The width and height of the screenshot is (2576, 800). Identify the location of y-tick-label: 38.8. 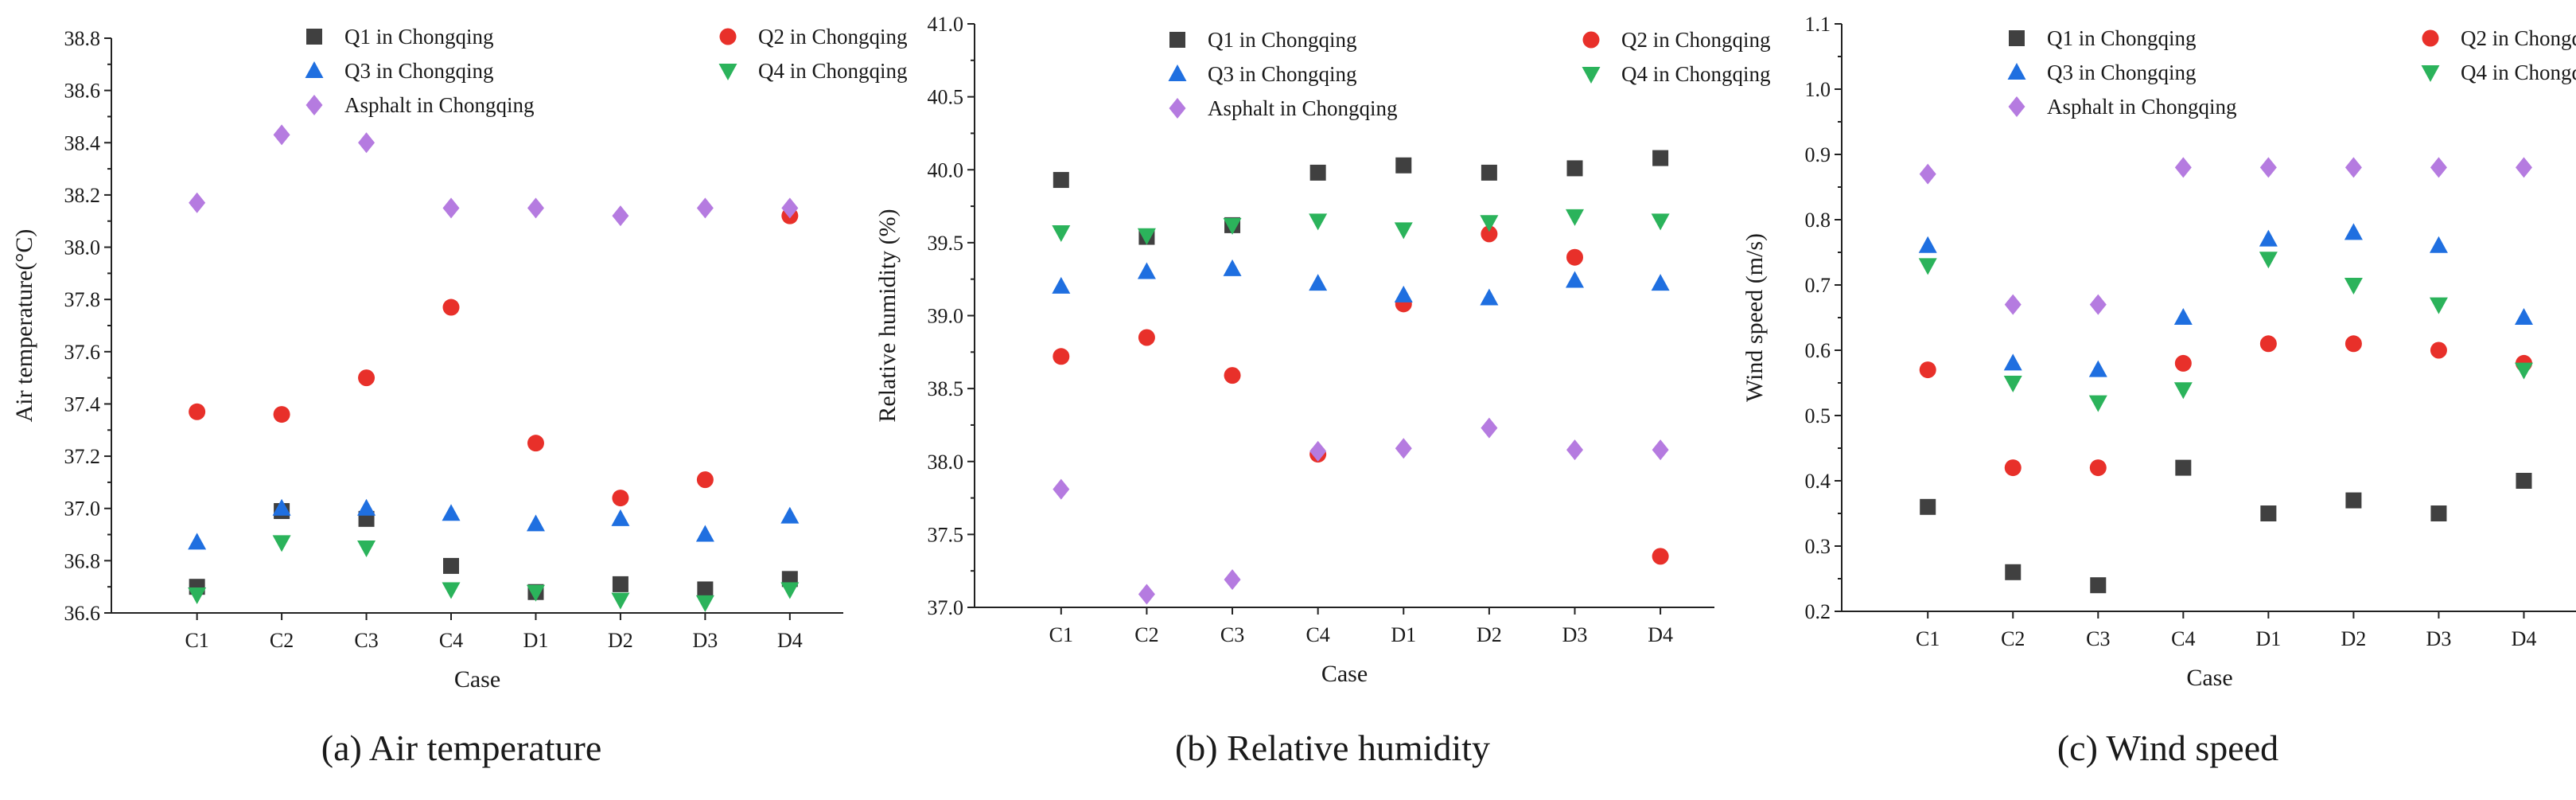
(83, 38).